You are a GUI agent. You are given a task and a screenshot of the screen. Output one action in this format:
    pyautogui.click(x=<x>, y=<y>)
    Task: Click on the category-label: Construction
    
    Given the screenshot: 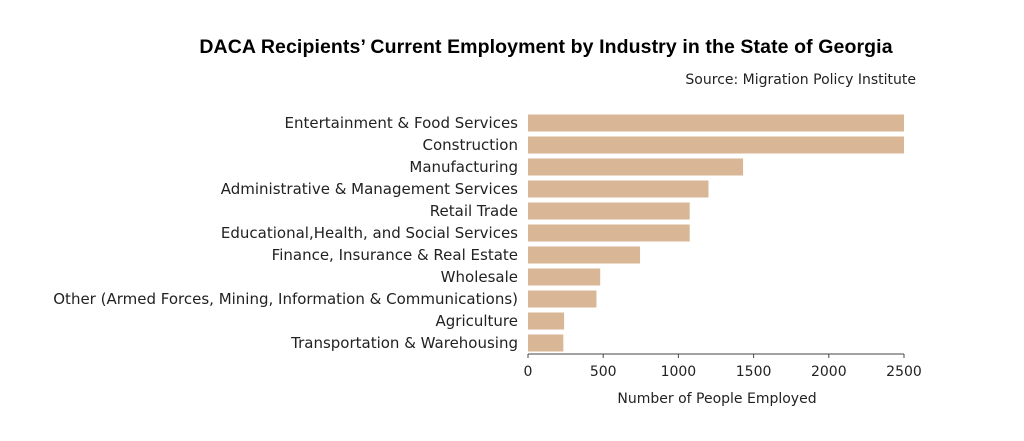 What is the action you would take?
    pyautogui.click(x=470, y=145)
    